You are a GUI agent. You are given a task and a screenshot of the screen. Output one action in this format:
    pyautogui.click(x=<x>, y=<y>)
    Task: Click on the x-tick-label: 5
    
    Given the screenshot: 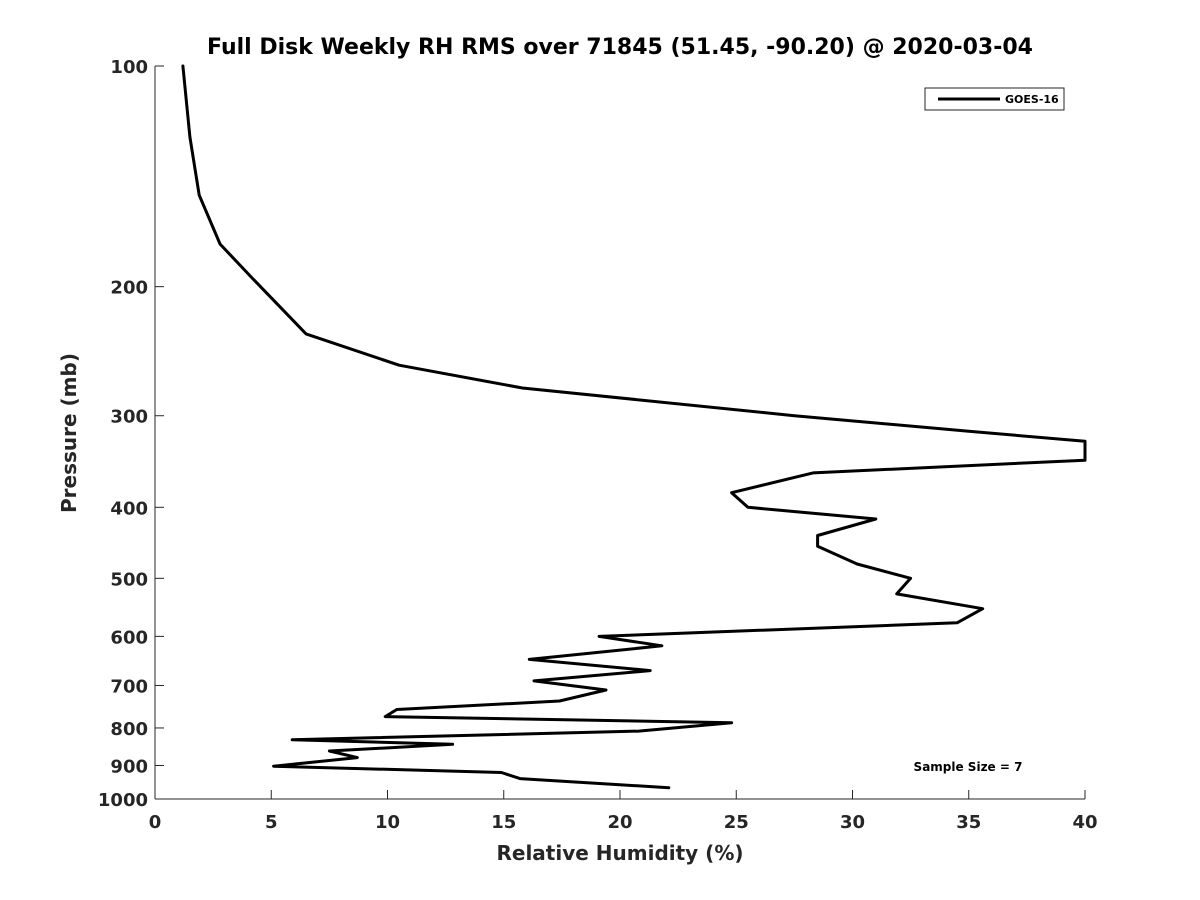 What is the action you would take?
    pyautogui.click(x=271, y=822)
    